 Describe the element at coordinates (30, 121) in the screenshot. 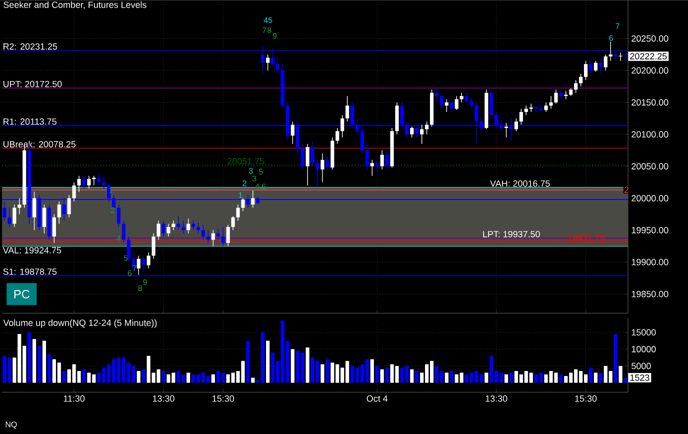

I see `ref-line-label: R1: 20113.75` at that location.